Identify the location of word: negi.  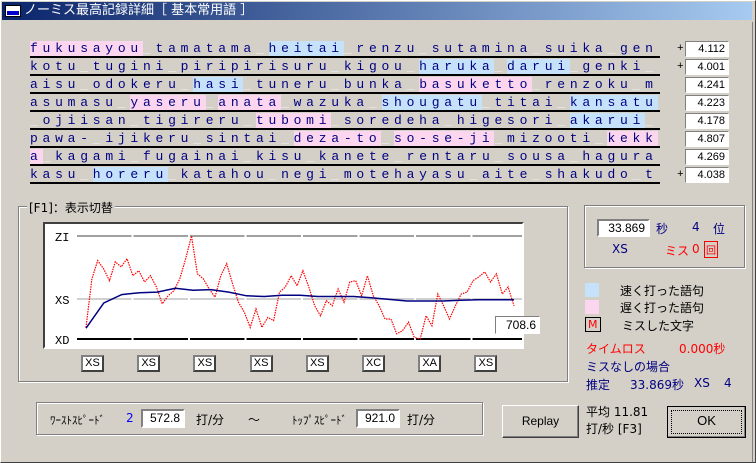
(306, 174).